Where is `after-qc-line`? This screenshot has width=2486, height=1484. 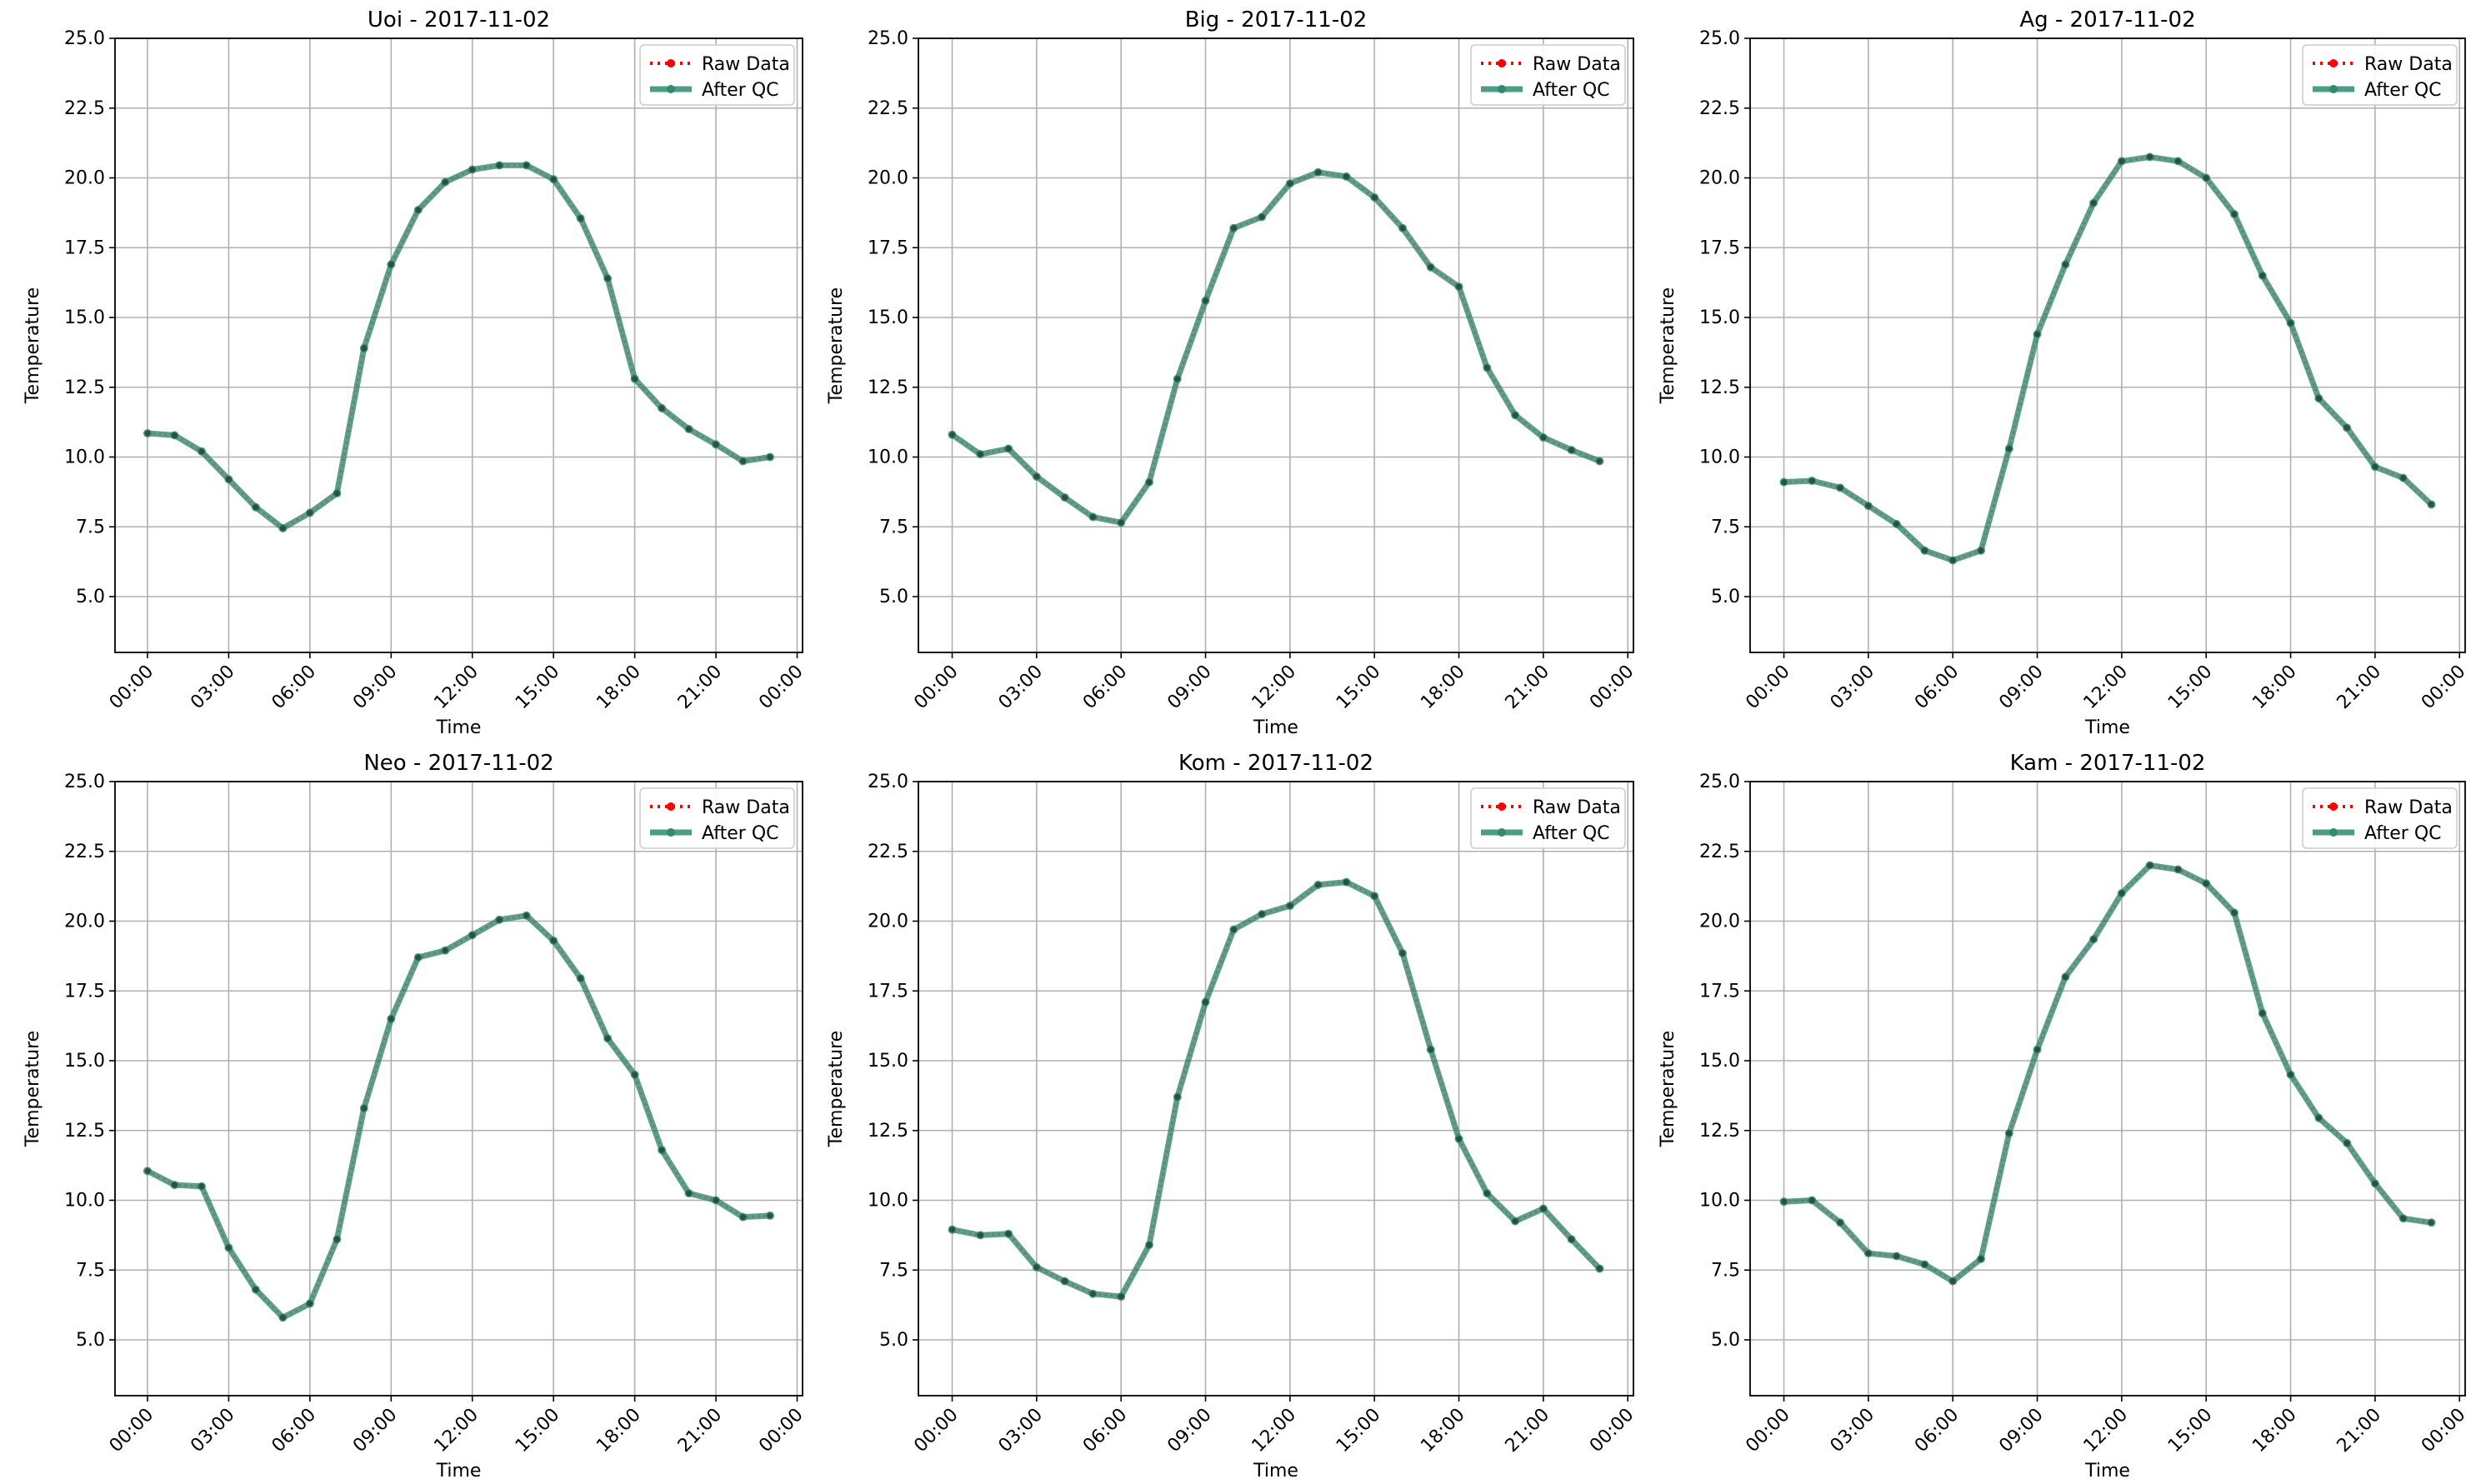 after-qc-line is located at coordinates (1277, 1089).